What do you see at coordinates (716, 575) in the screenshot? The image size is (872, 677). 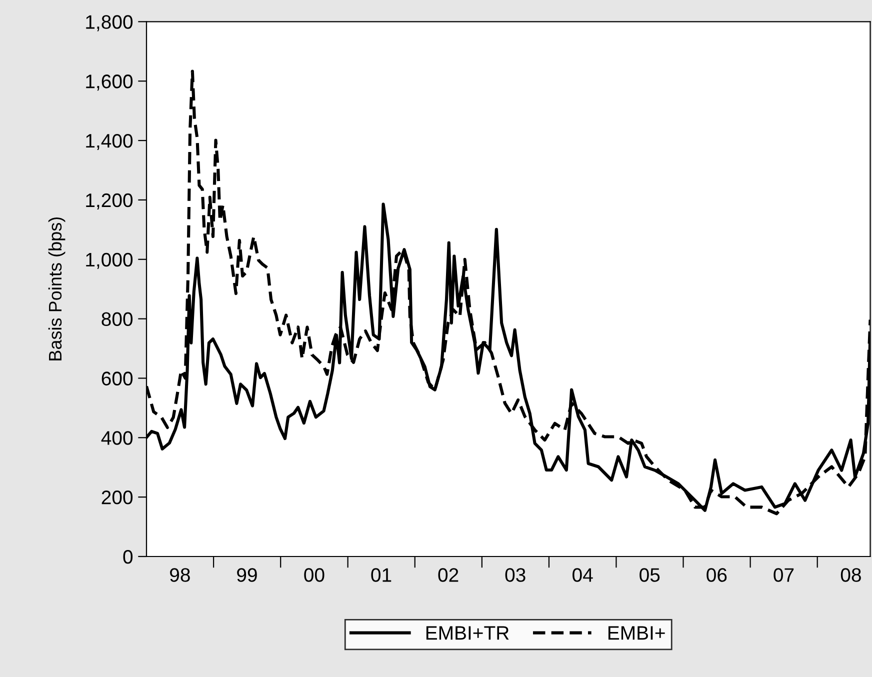 I see `x-tick-label: 06` at bounding box center [716, 575].